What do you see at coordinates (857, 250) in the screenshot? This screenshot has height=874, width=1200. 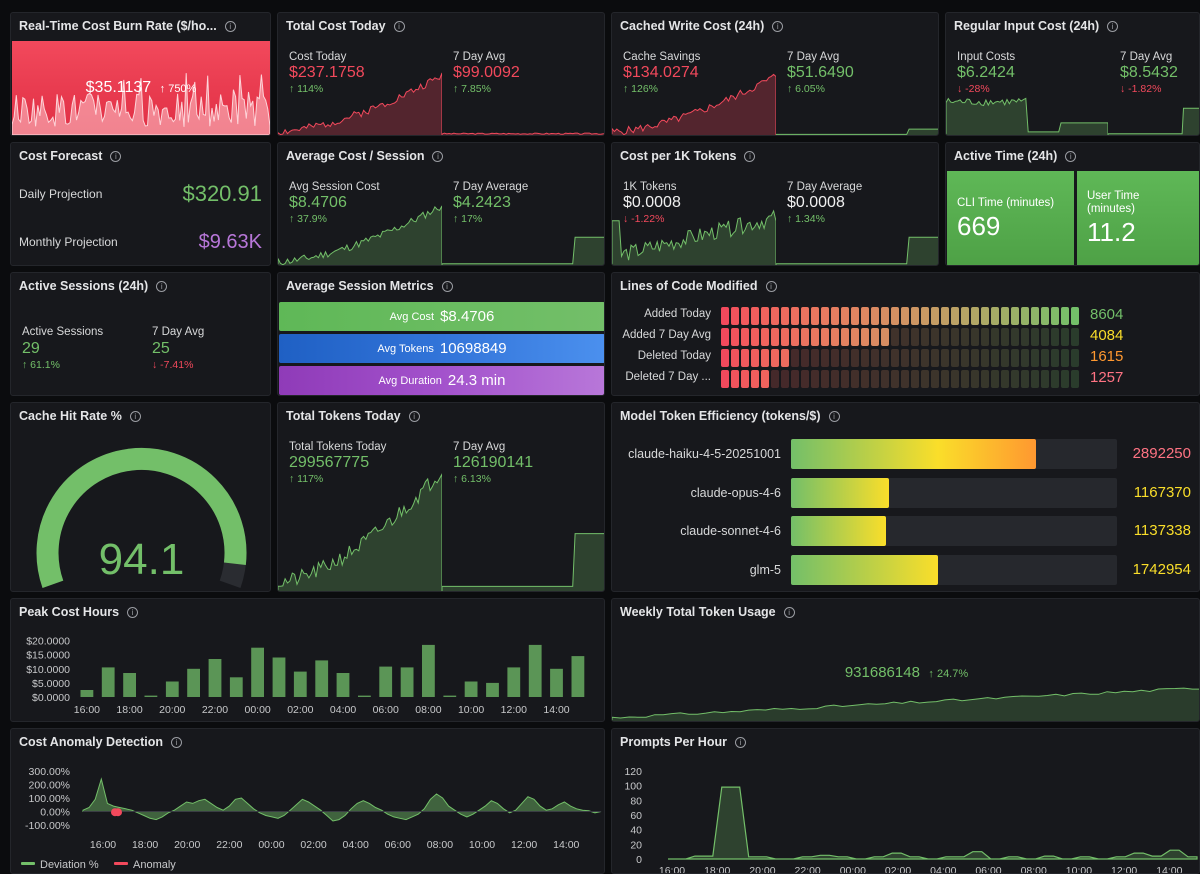 I see `1k-7day-sparkline` at bounding box center [857, 250].